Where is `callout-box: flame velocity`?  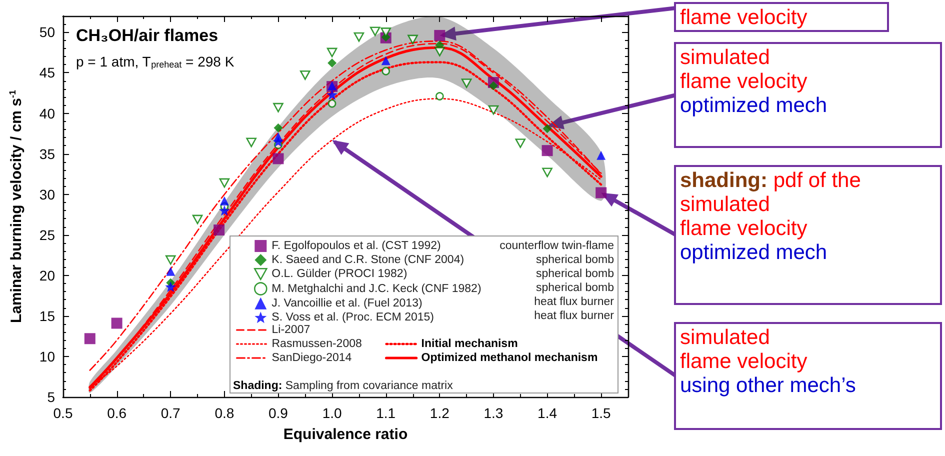
callout-box: flame velocity is located at coordinates (781, 17).